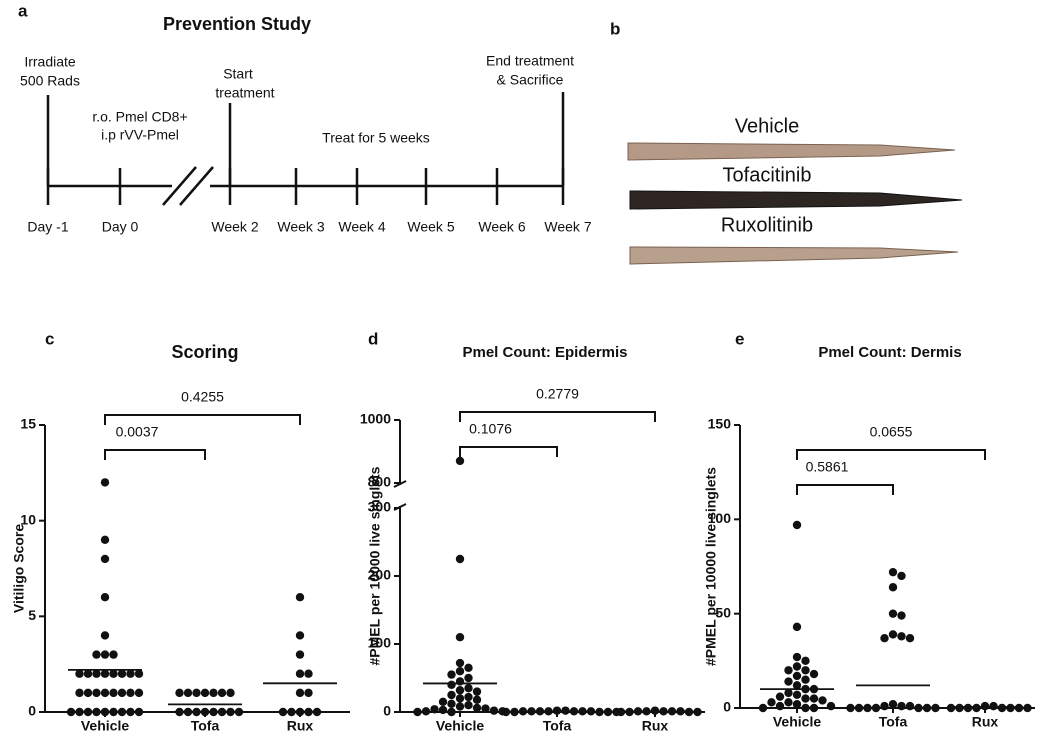 The image size is (1050, 738). I want to click on panel-label: c, so click(49, 338).